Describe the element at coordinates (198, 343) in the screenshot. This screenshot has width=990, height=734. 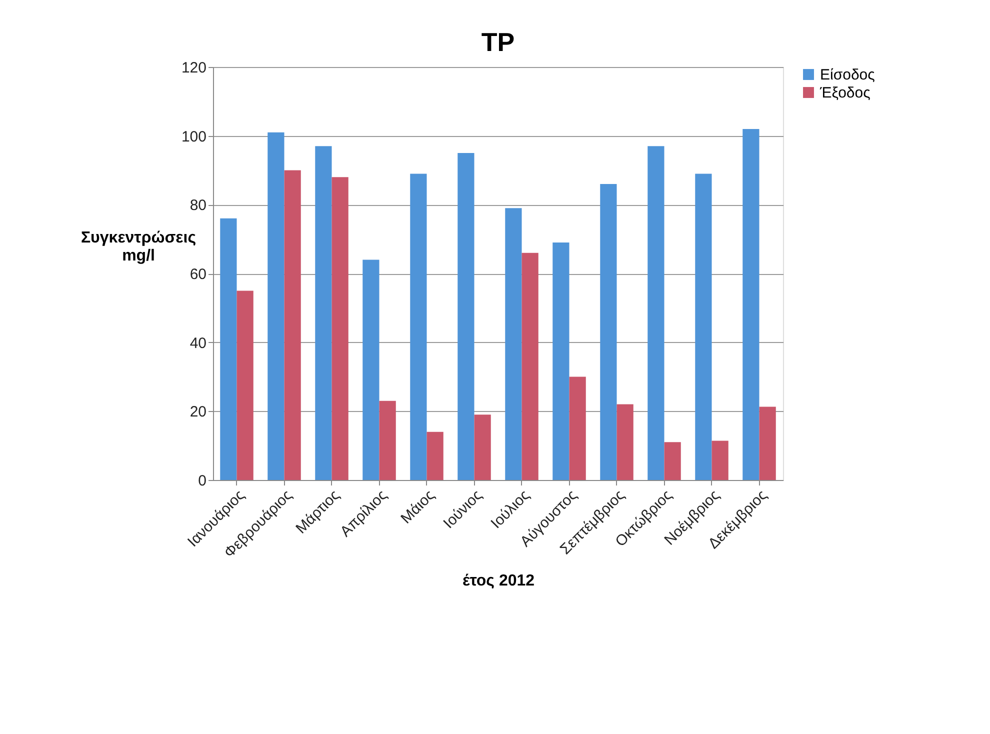
I see `y-tick-label: 40` at that location.